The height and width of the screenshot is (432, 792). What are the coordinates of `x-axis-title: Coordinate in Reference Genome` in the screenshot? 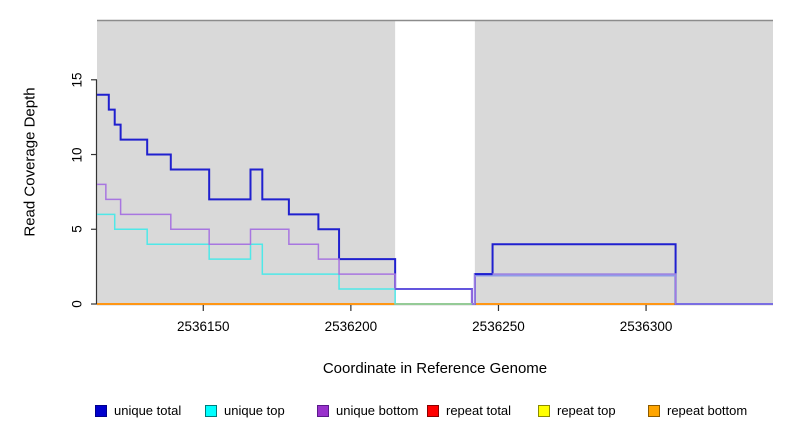 It's located at (435, 368).